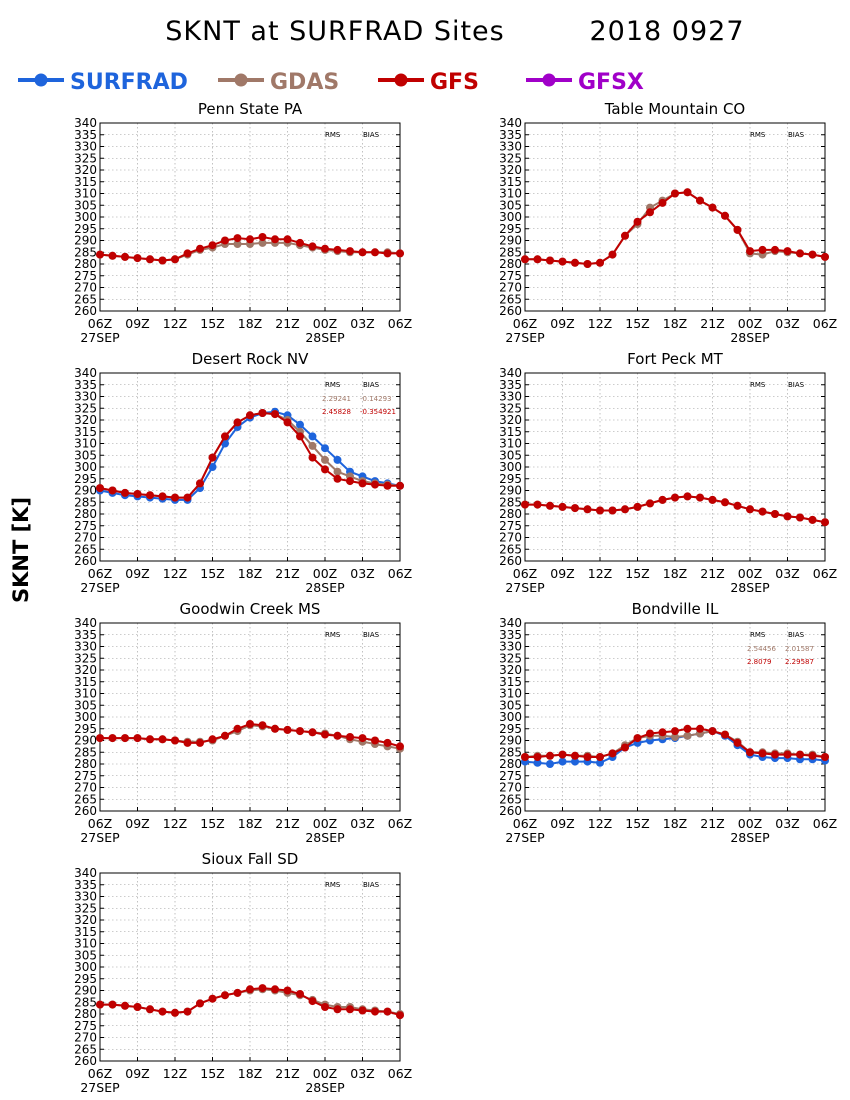  I want to click on y-tick-label: 285, so click(510, 252).